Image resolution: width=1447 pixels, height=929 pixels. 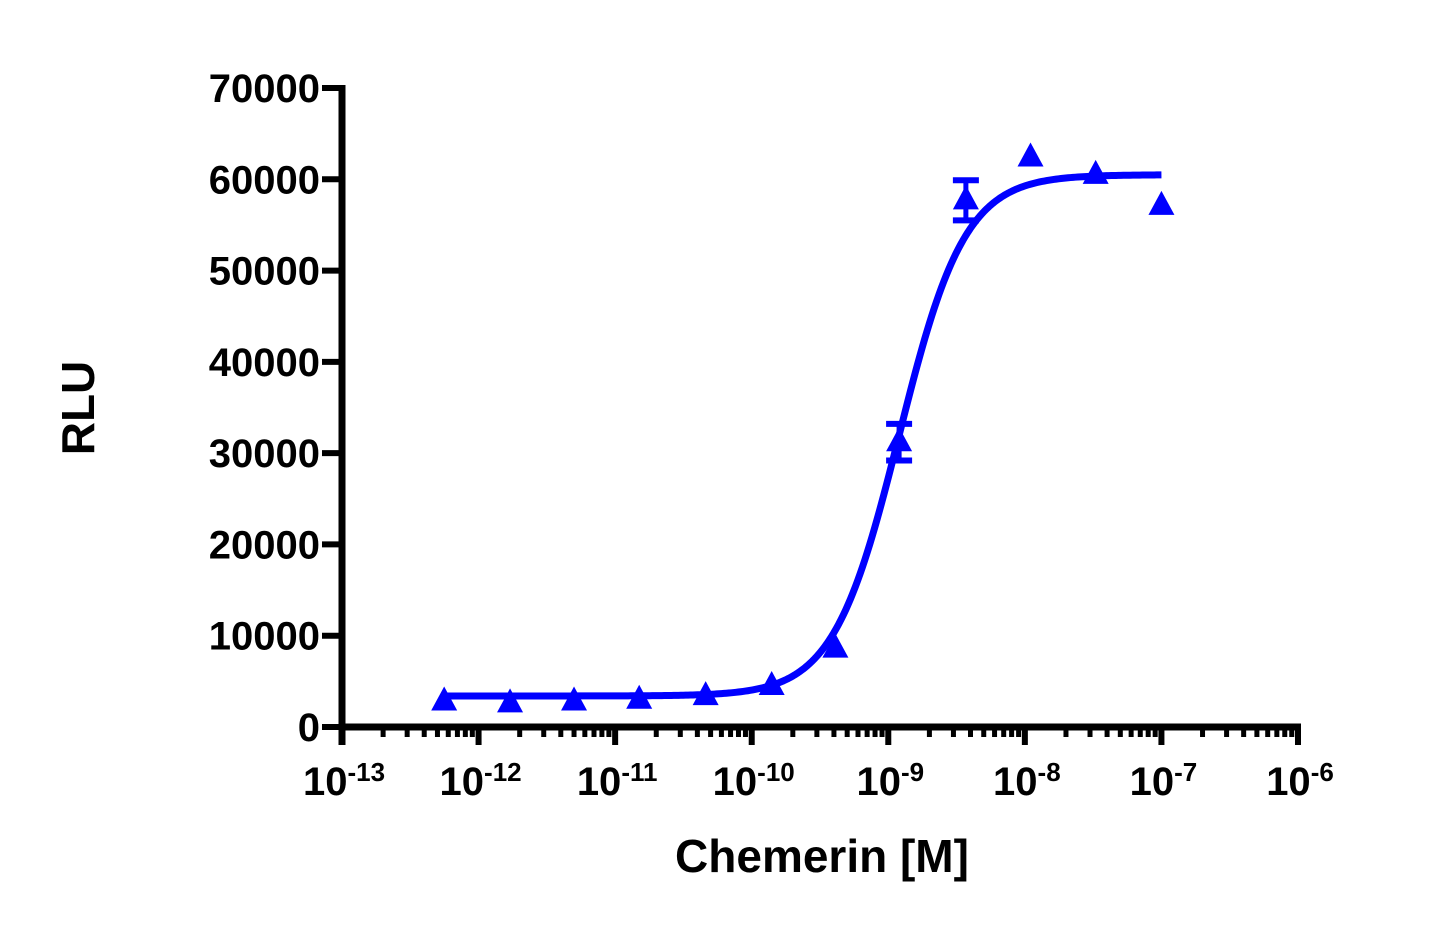 What do you see at coordinates (309, 728) in the screenshot?
I see `y-tick-label: 0` at bounding box center [309, 728].